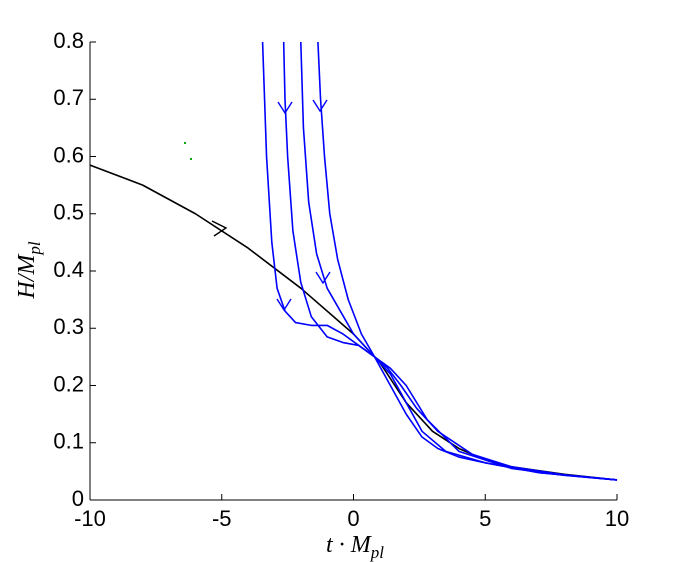  I want to click on y-tick-label: 0.7, so click(68, 97).